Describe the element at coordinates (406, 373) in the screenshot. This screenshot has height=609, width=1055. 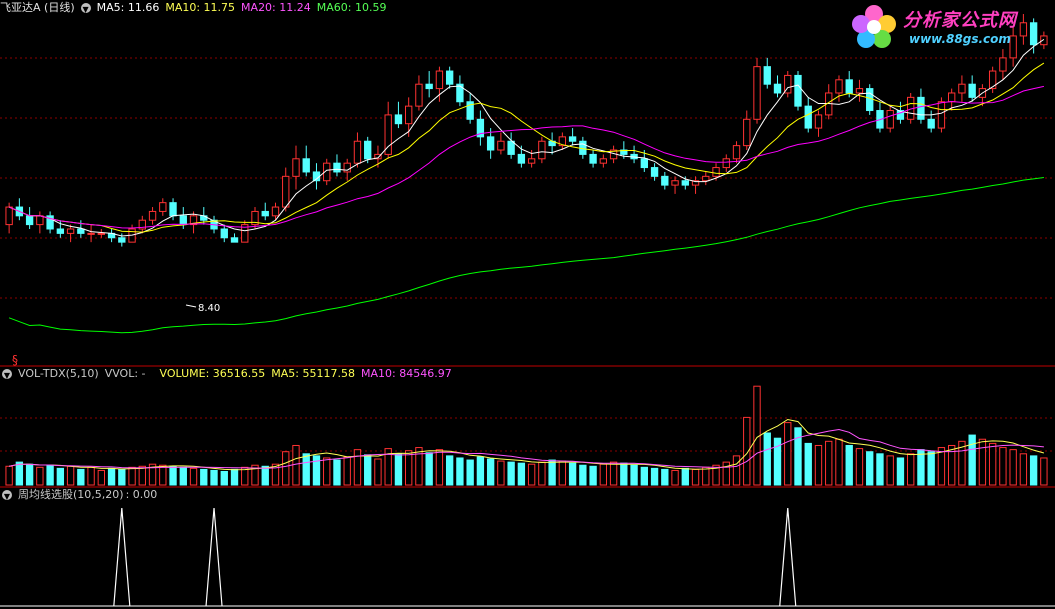
I see `volume-ma10: MA10: 84546.97` at that location.